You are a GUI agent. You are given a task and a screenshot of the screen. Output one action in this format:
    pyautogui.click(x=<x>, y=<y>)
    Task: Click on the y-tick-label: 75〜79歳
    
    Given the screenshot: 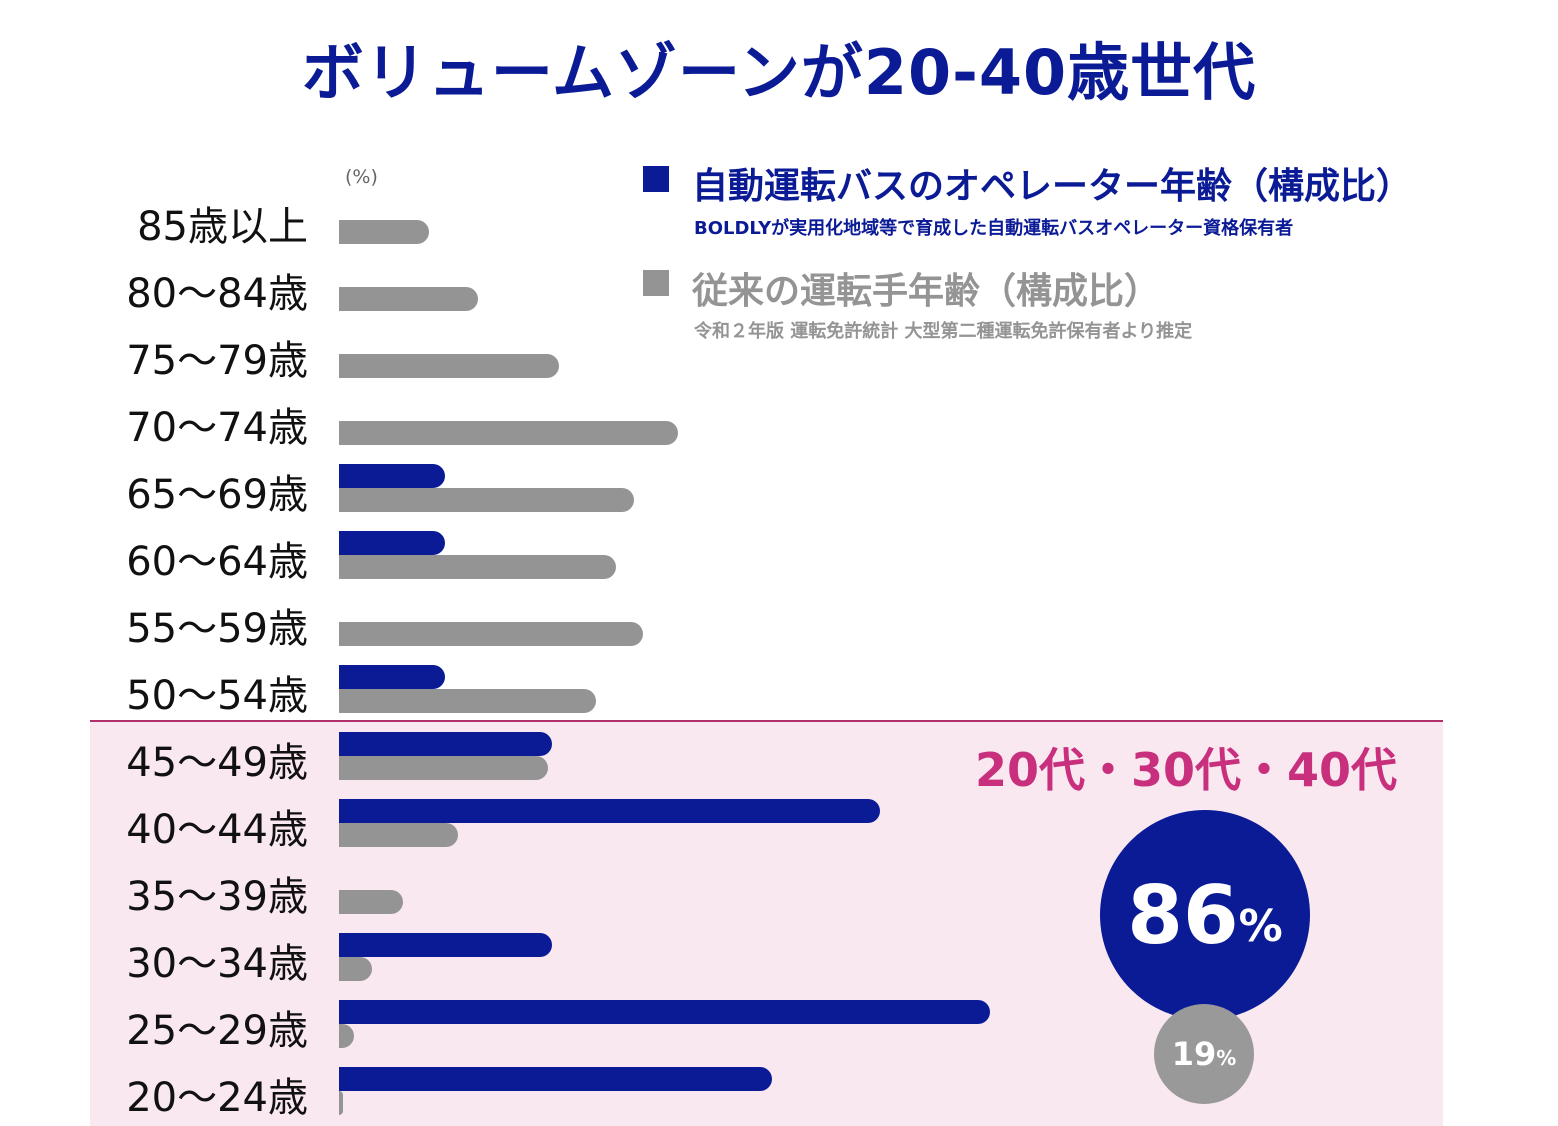 What is the action you would take?
    pyautogui.click(x=217, y=361)
    